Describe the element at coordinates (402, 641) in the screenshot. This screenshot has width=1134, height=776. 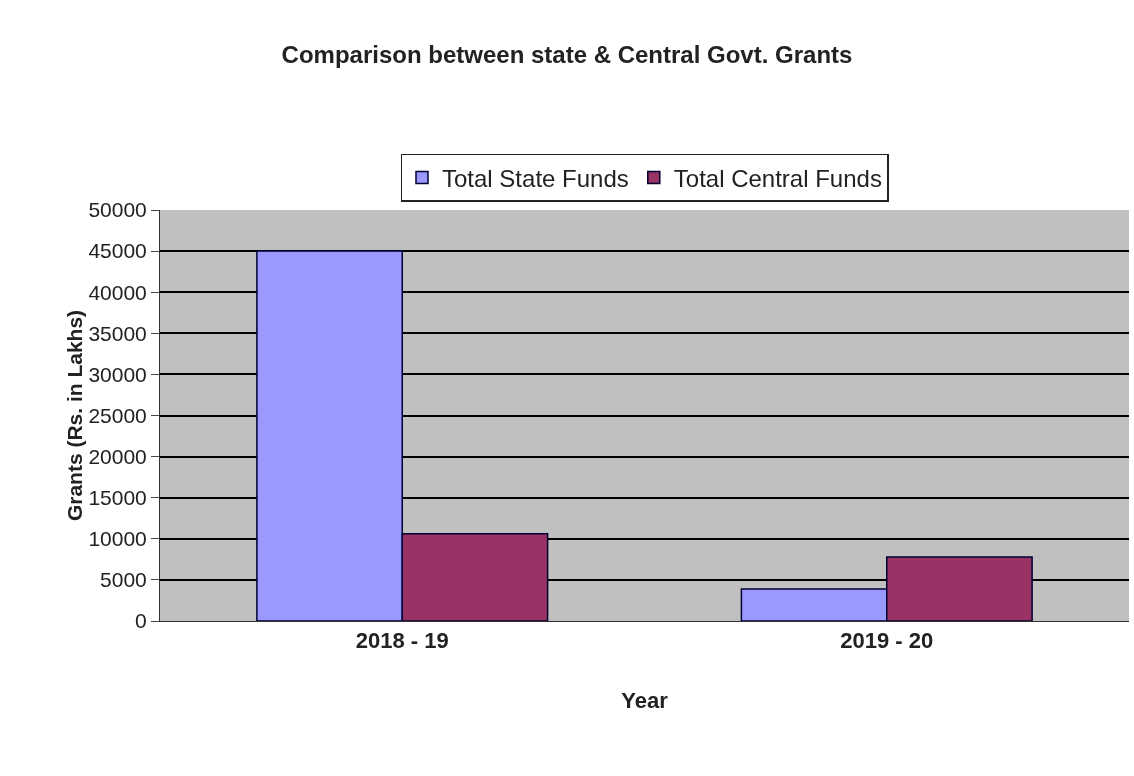
I see `x-tick-label: 2018 - 19` at that location.